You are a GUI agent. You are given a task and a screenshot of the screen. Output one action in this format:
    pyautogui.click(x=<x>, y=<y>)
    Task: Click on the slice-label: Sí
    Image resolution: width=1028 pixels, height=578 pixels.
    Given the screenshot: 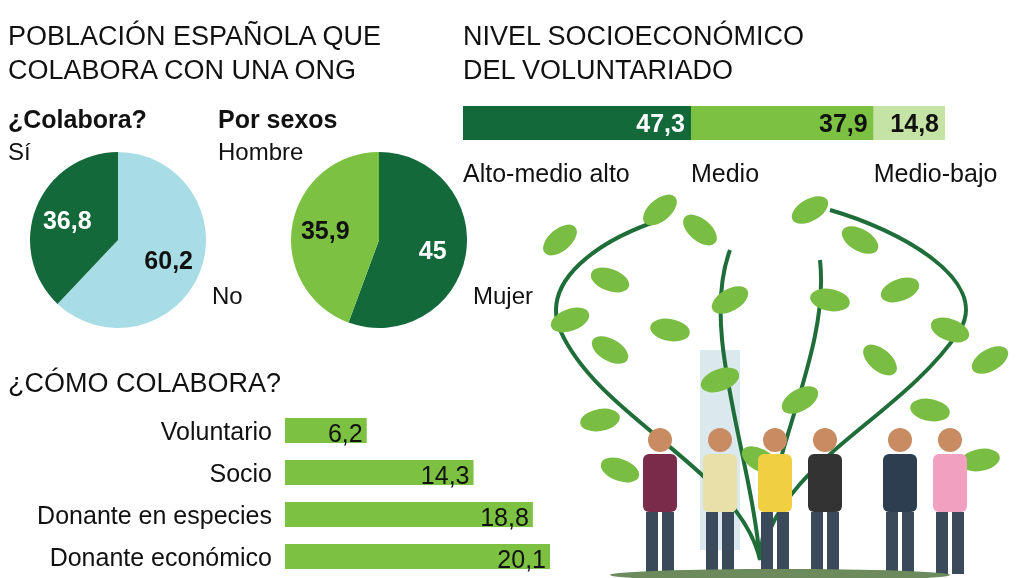 What is the action you would take?
    pyautogui.click(x=20, y=151)
    